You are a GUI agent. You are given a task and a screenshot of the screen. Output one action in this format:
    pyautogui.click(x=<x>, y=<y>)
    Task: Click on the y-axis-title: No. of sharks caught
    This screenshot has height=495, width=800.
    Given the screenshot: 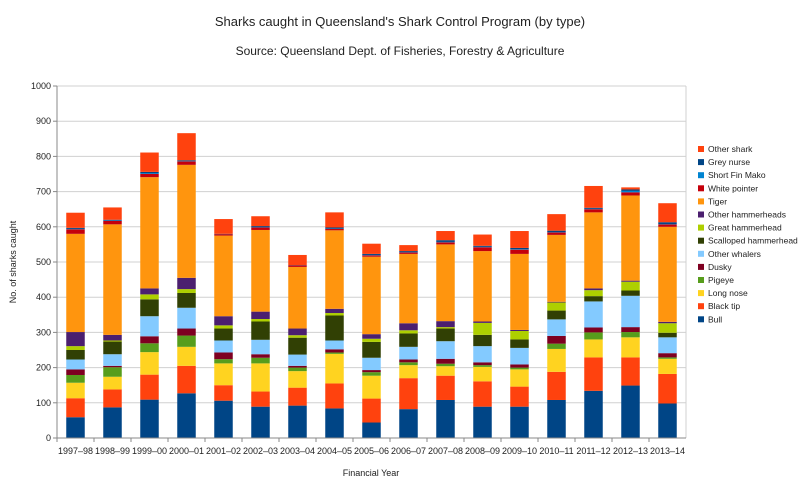 What is the action you would take?
    pyautogui.click(x=13, y=261)
    